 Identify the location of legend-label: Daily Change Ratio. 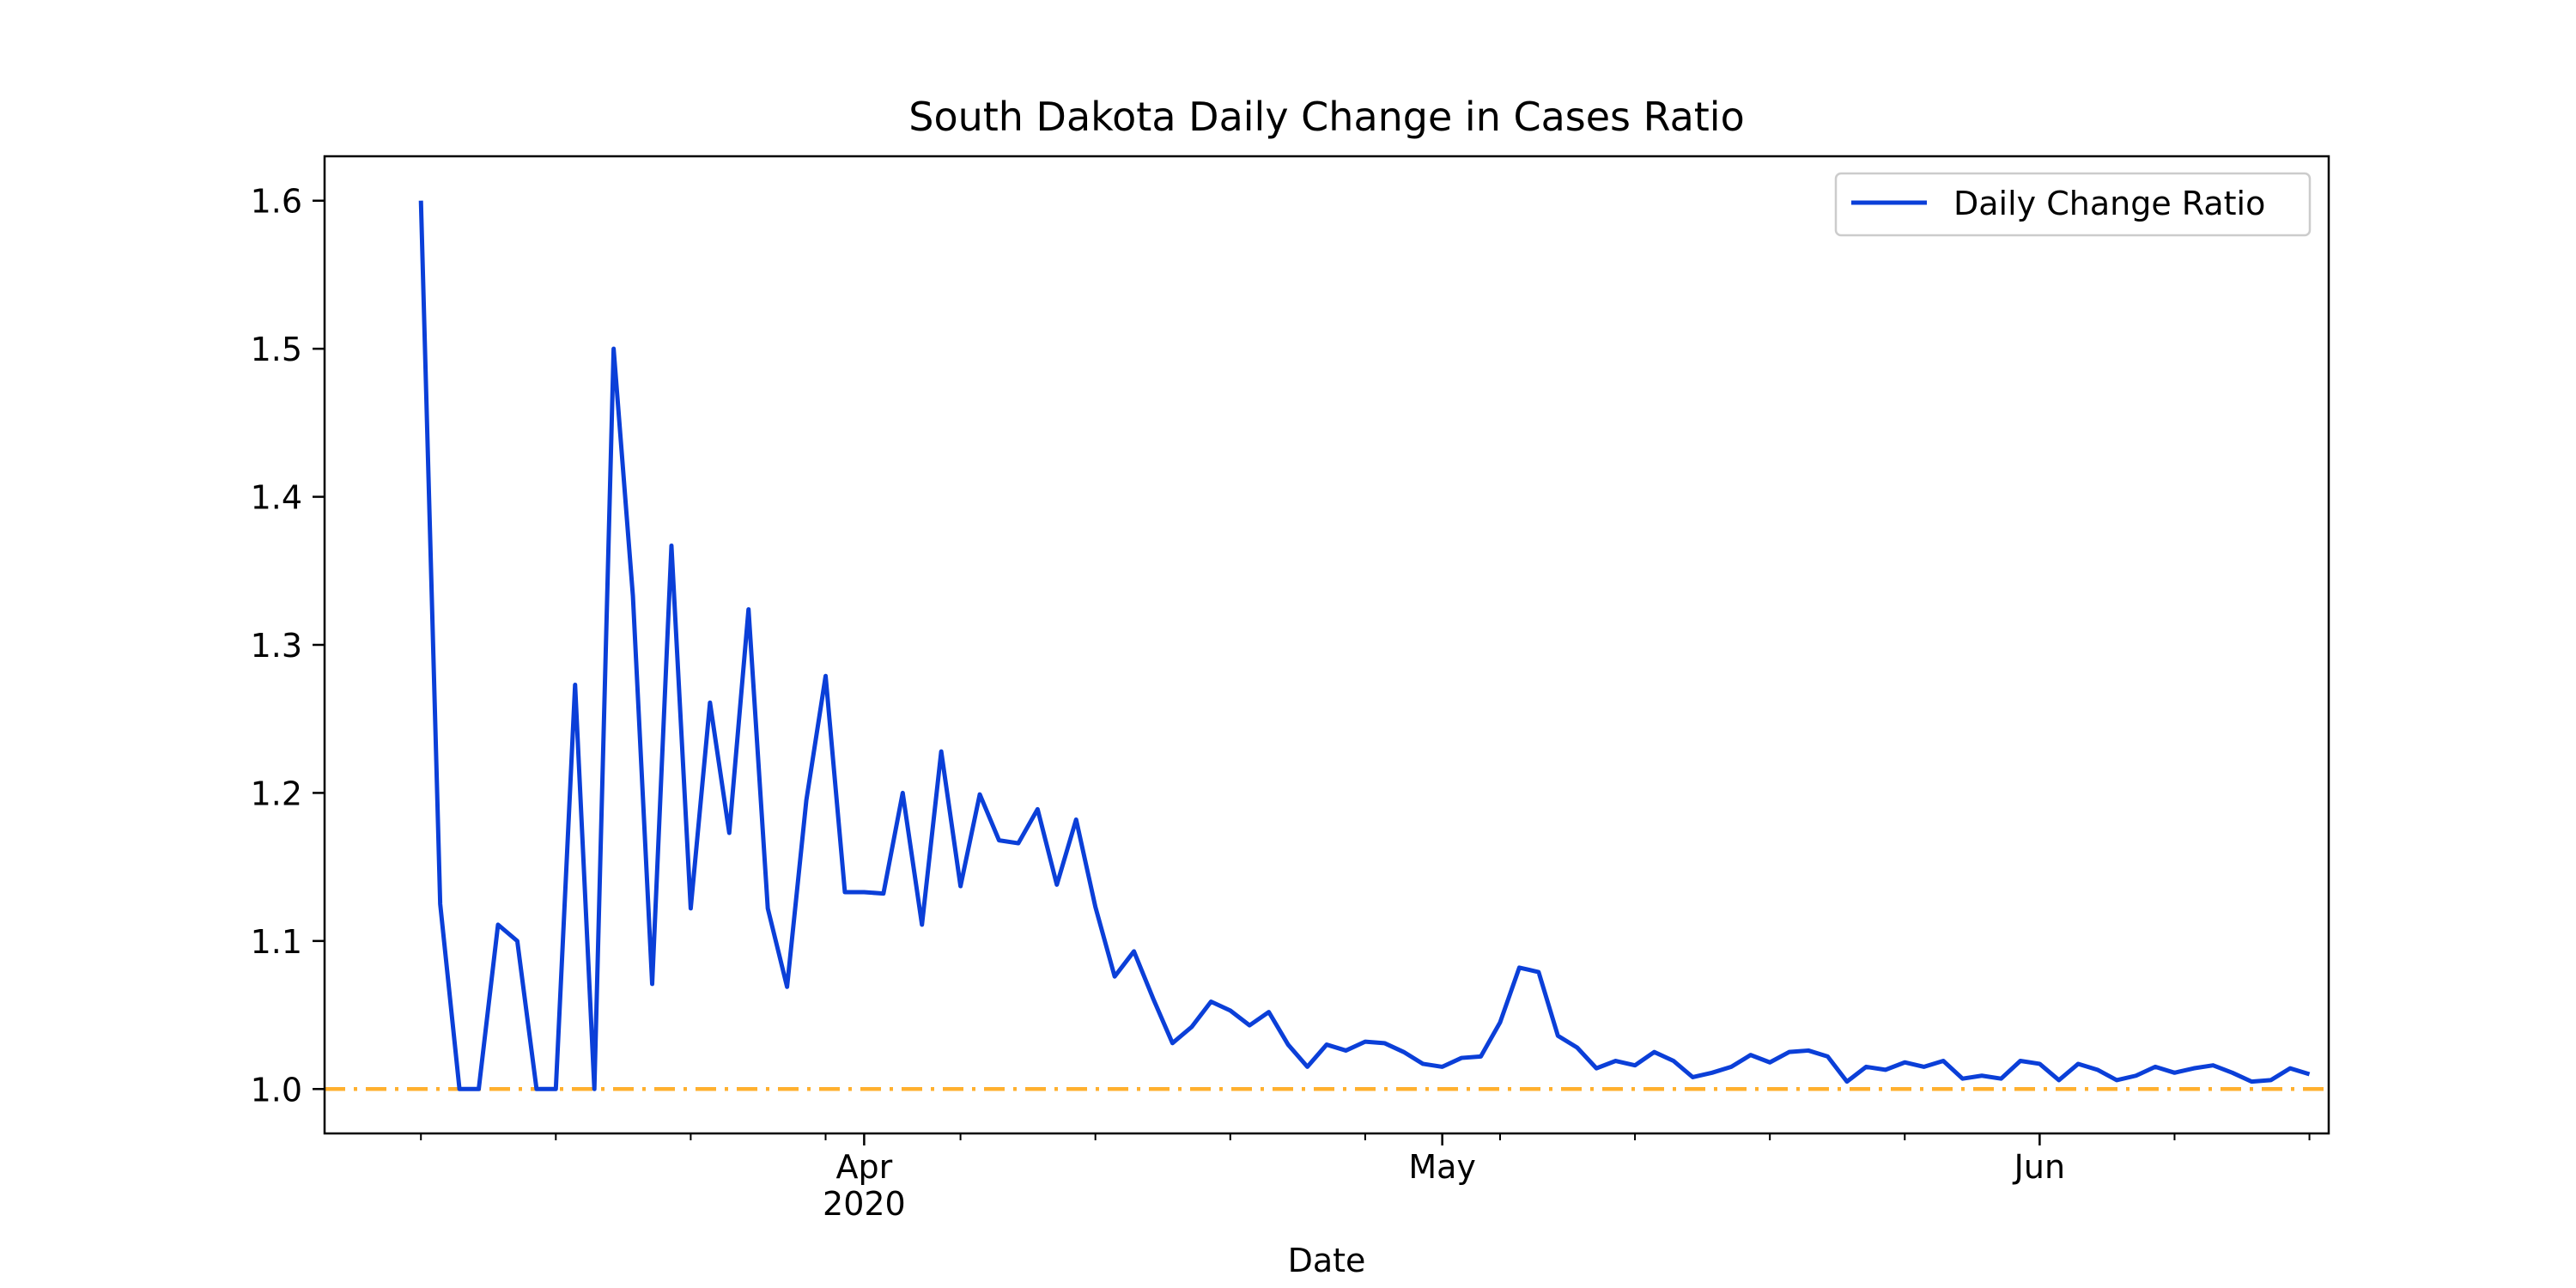
(2109, 203).